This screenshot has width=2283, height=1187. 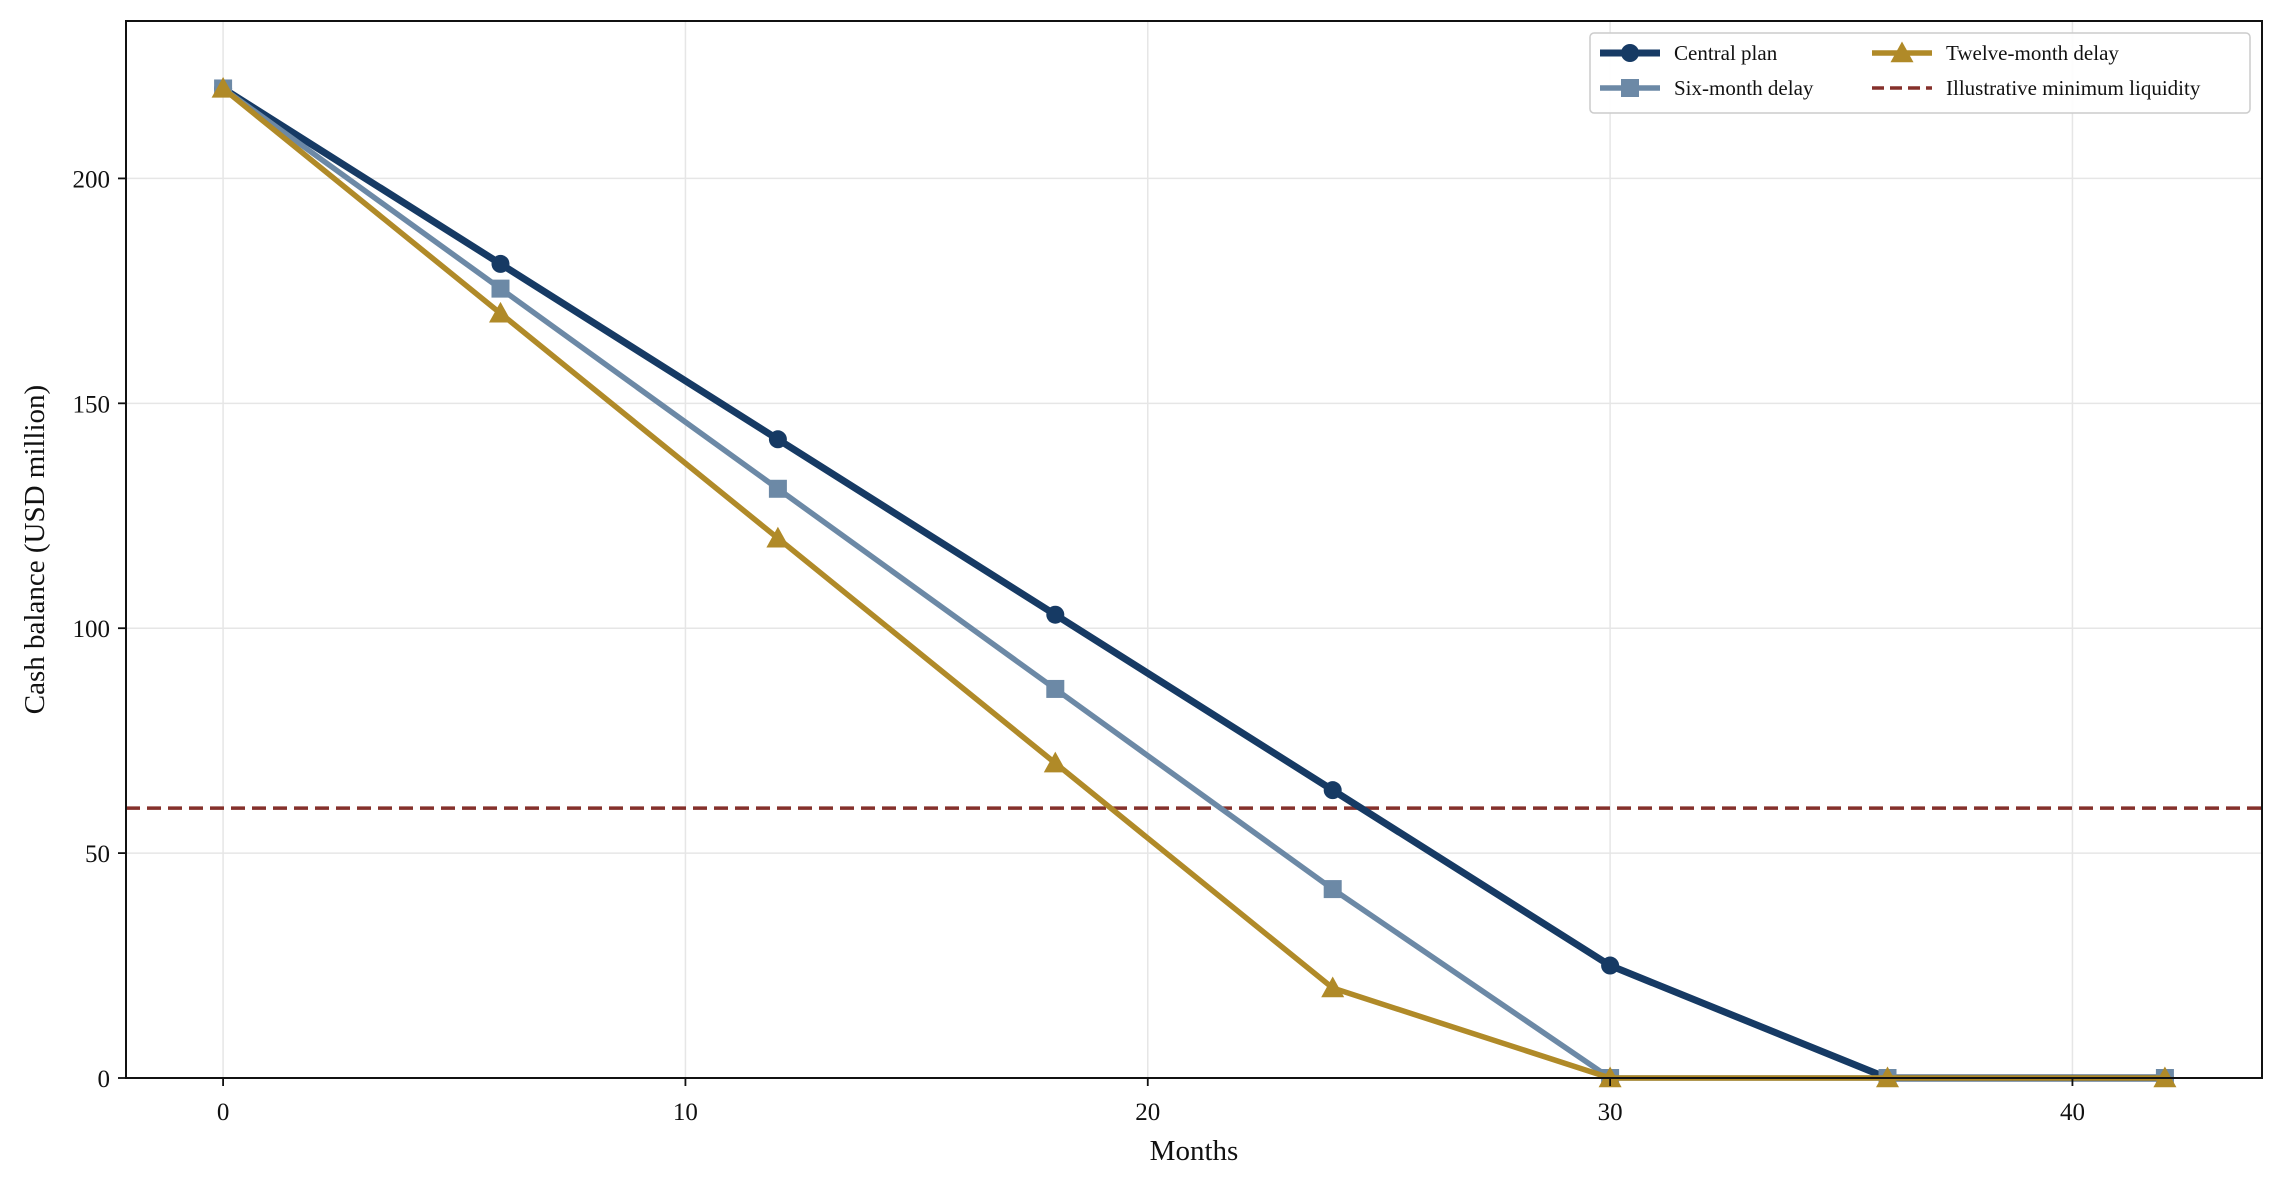 I want to click on y-axis: 0 50 100 150 200, so click(x=99, y=629).